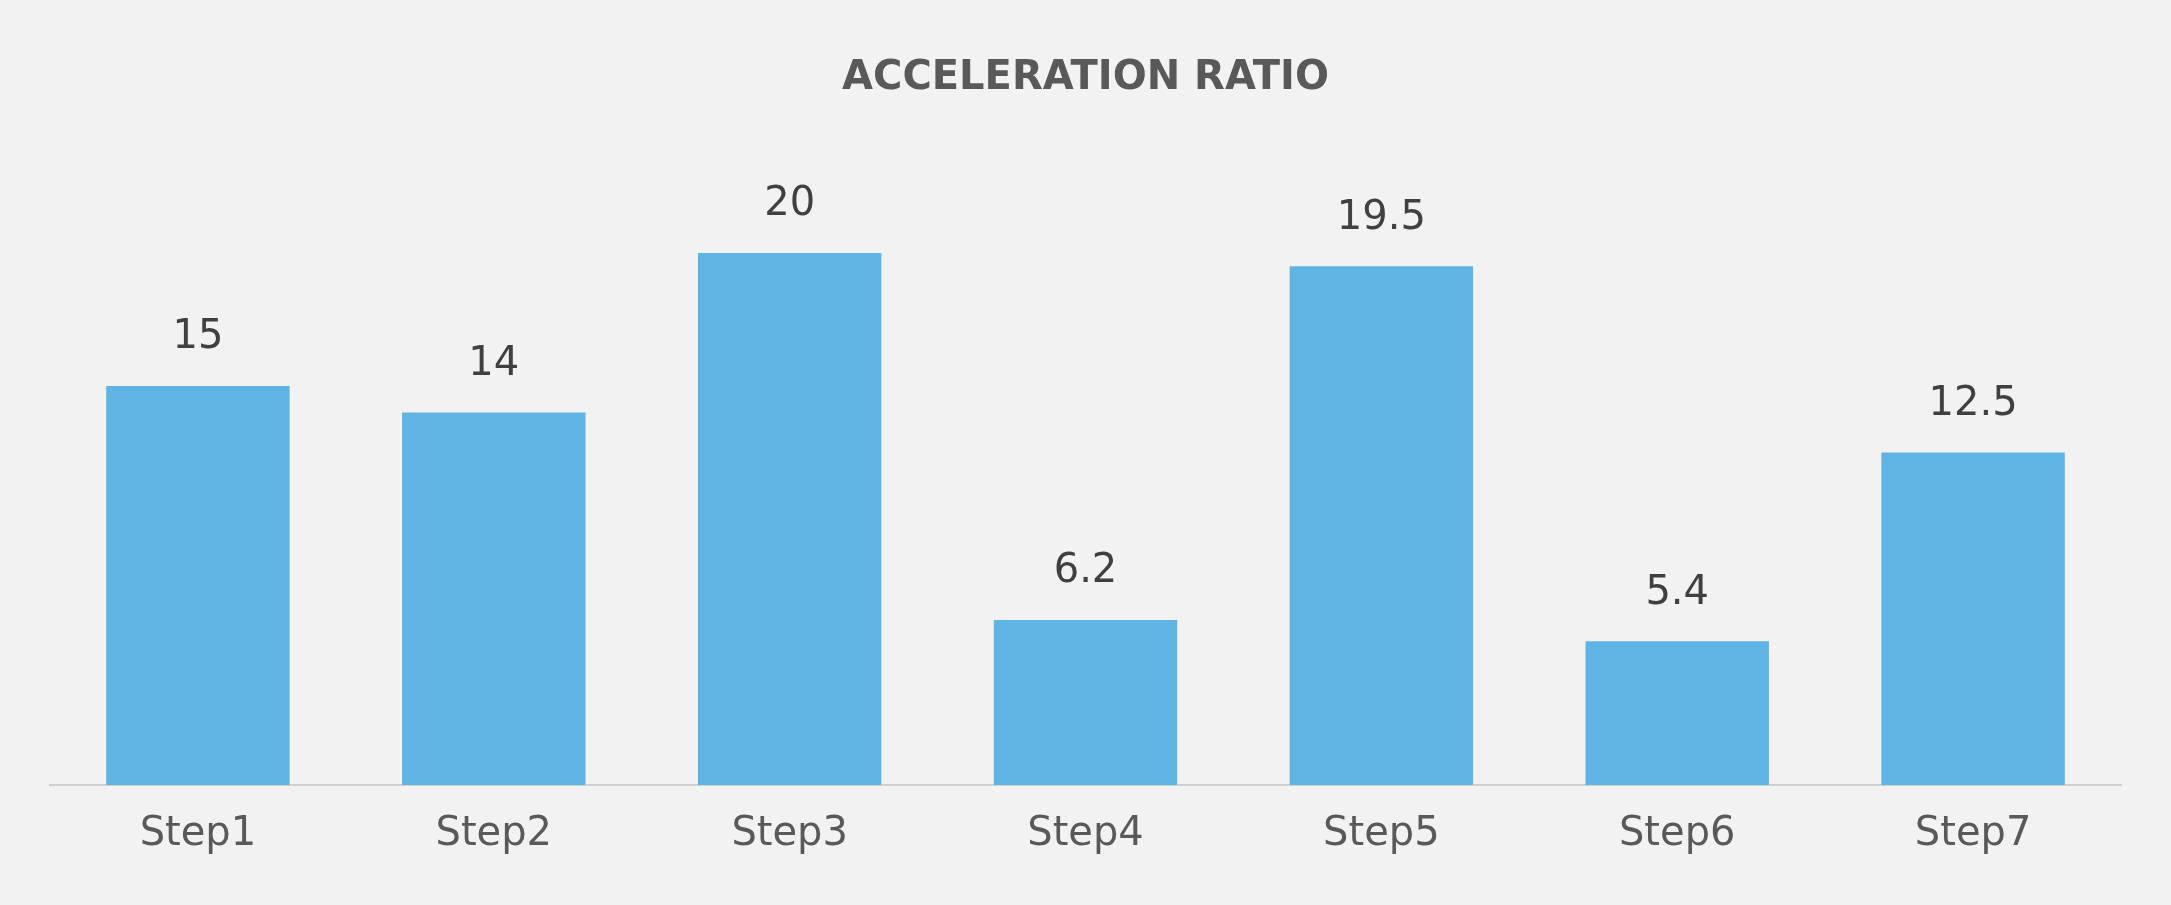 This screenshot has width=2171, height=905. Describe the element at coordinates (1085, 568) in the screenshot. I see `data-label: 6.2` at that location.